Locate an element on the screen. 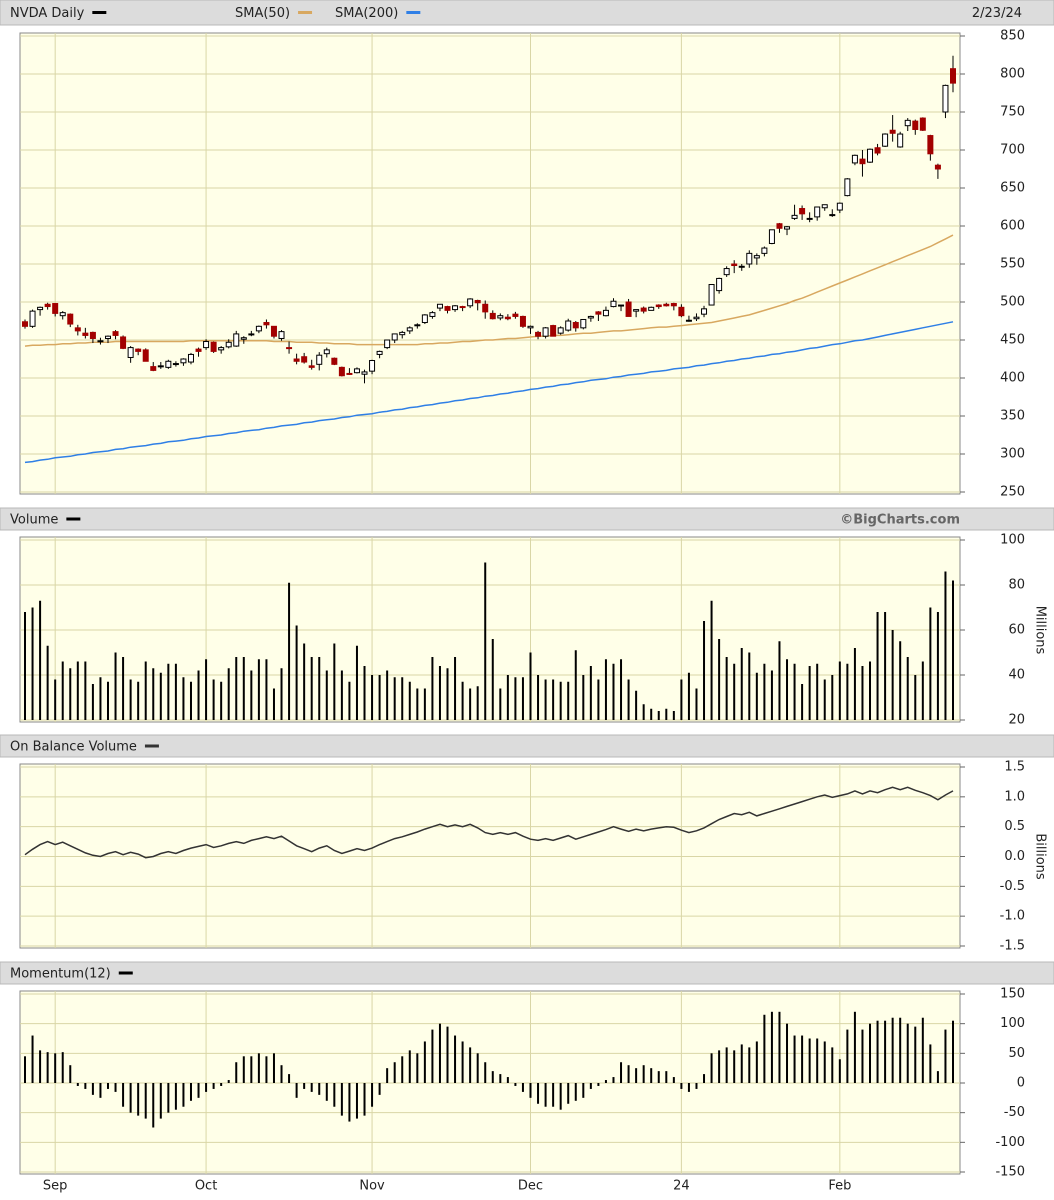  legend-label: On Balance Volume is located at coordinates (73, 747).